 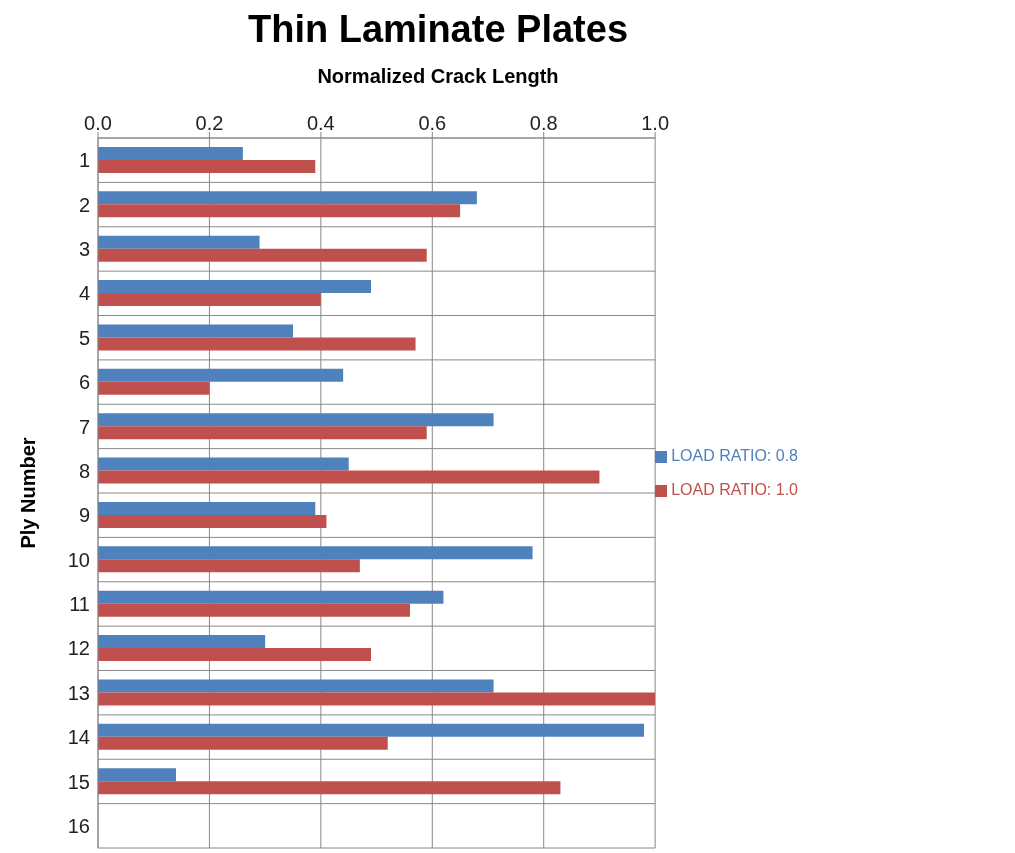 What do you see at coordinates (79, 604) in the screenshot?
I see `y-tick-label: 11` at bounding box center [79, 604].